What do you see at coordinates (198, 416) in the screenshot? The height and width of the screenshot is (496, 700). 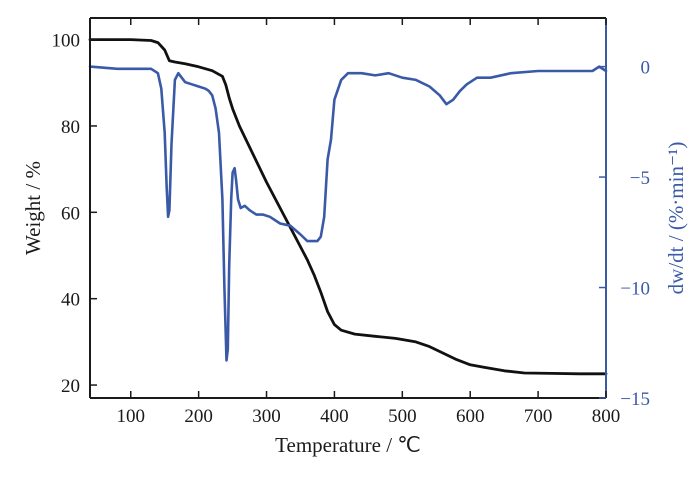 I see `x-tick-label: 200` at bounding box center [198, 416].